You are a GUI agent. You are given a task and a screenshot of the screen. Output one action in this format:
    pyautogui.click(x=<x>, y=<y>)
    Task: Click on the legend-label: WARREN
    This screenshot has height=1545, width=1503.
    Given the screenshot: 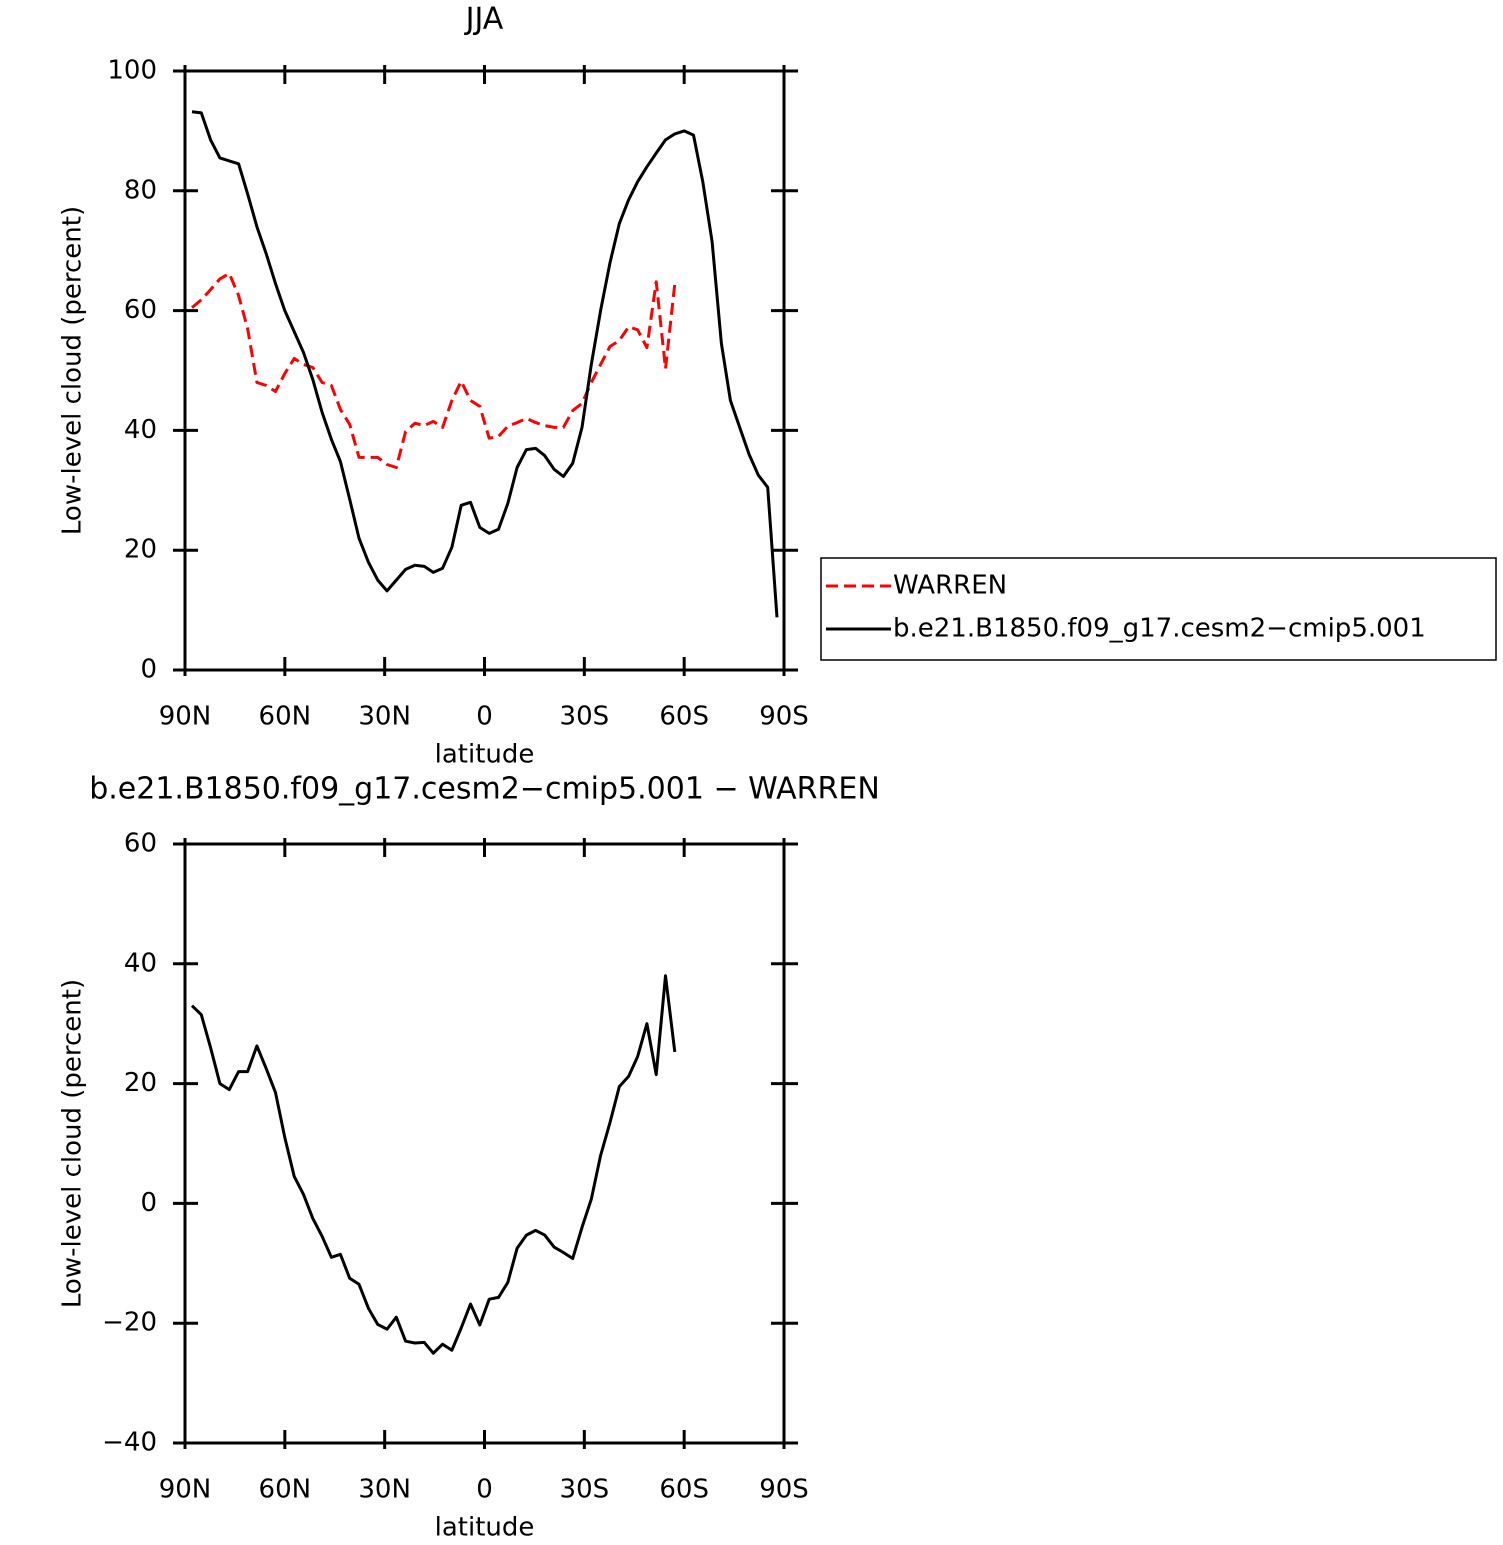 What is the action you would take?
    pyautogui.click(x=950, y=586)
    